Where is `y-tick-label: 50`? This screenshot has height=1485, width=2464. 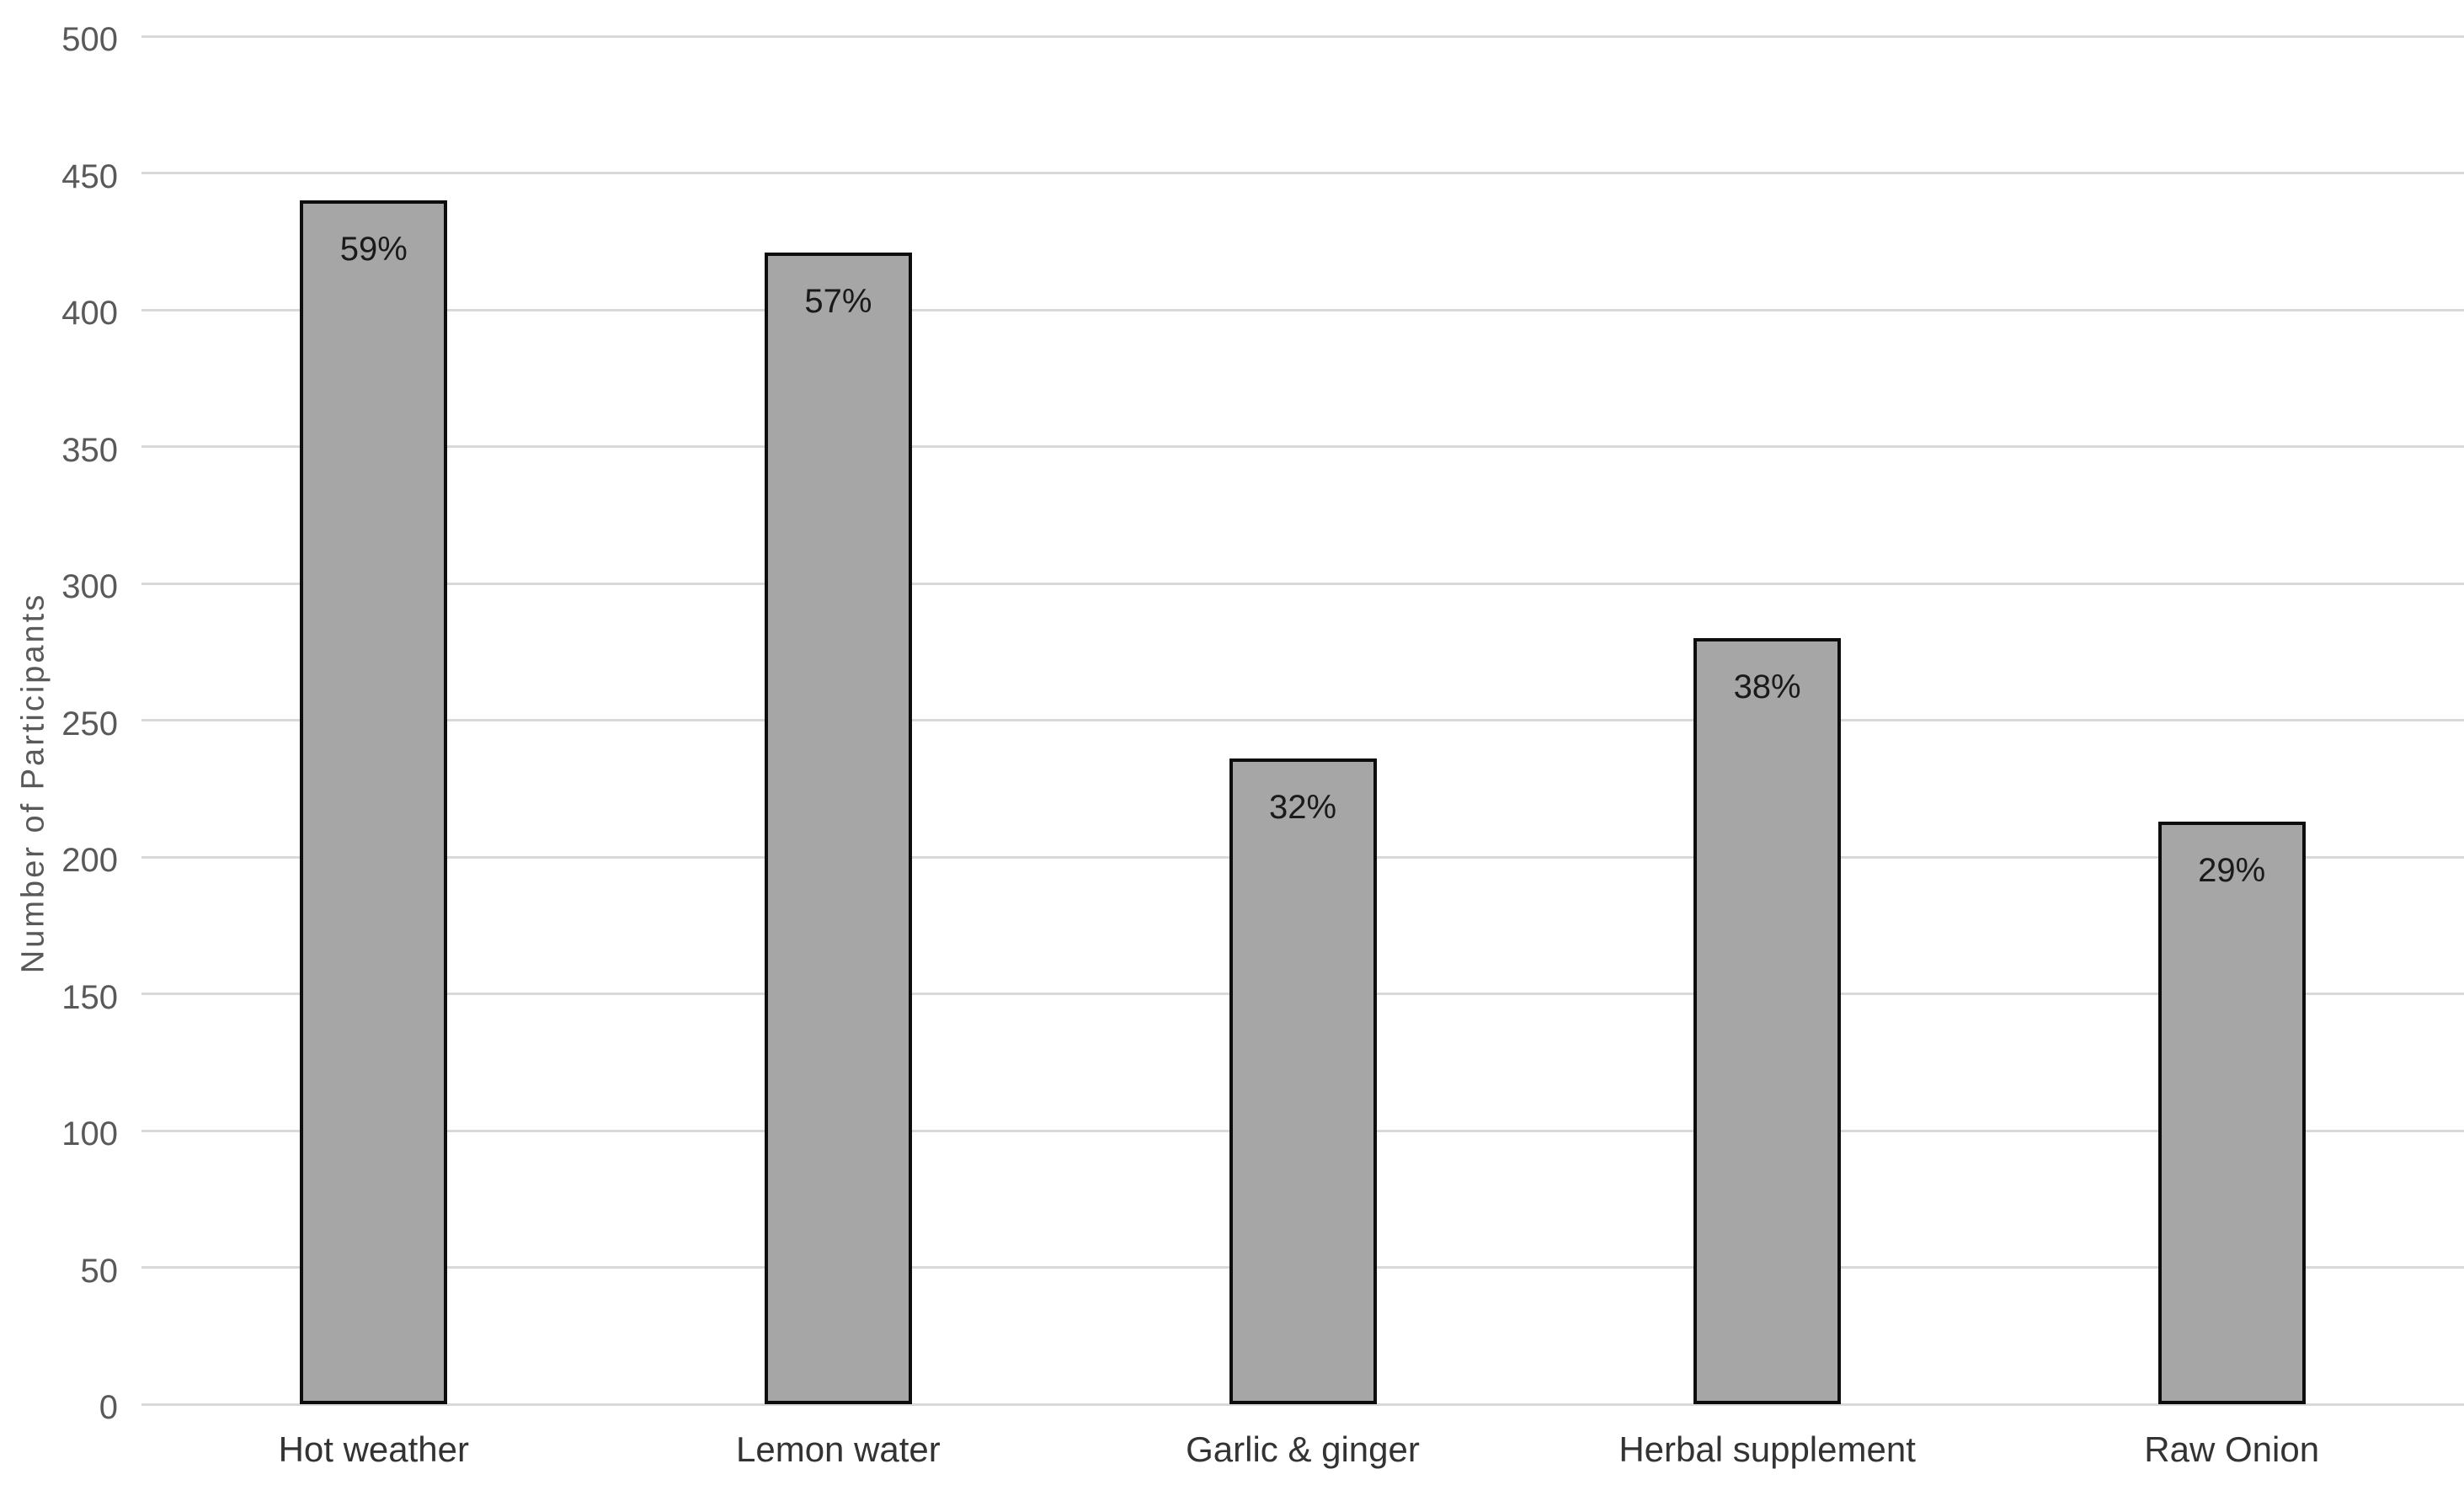
y-tick-label: 50 is located at coordinates (99, 1271).